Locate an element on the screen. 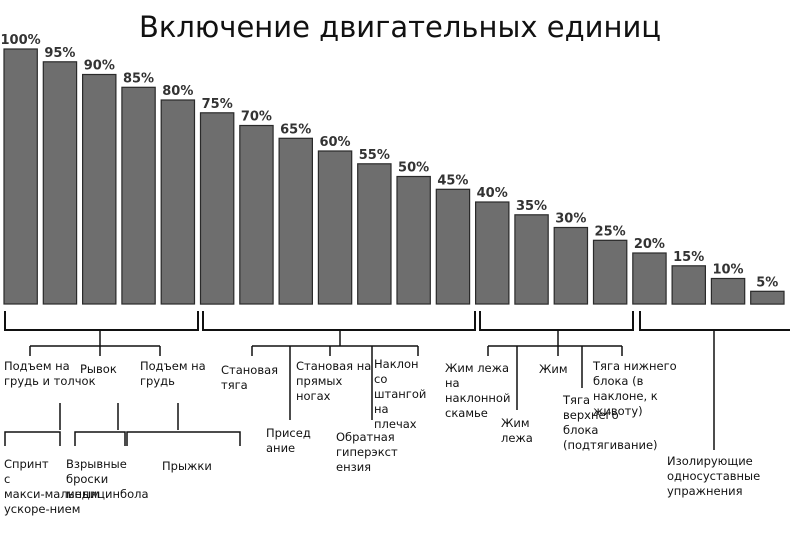  value-label-12: 45% is located at coordinates (452, 180).